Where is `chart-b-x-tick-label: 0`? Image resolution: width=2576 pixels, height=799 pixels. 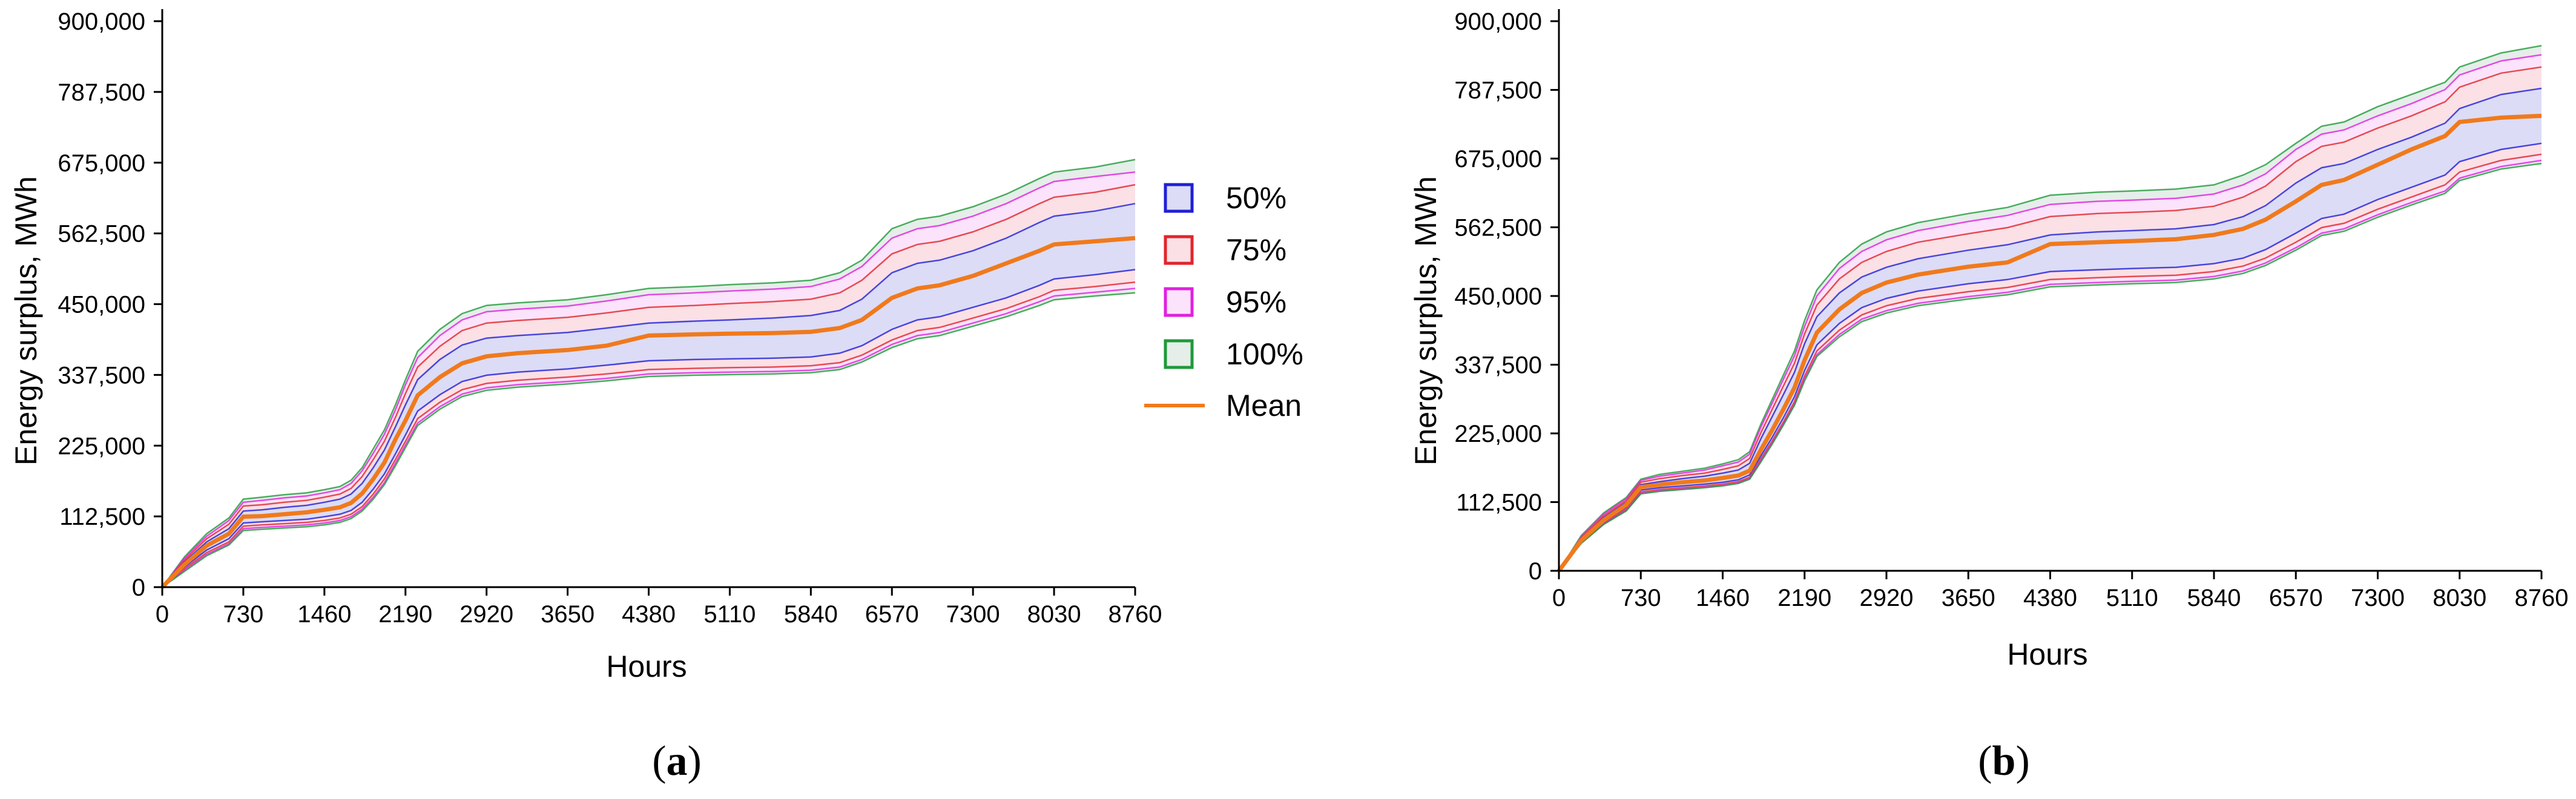 chart-b-x-tick-label: 0 is located at coordinates (1559, 598).